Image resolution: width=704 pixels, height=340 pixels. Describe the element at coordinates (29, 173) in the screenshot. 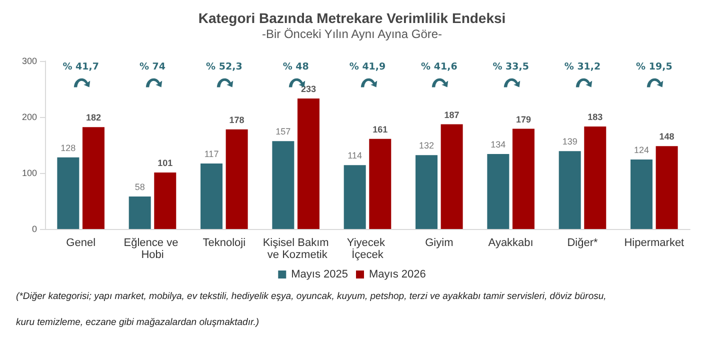

I see `y-tick-label: 100` at that location.